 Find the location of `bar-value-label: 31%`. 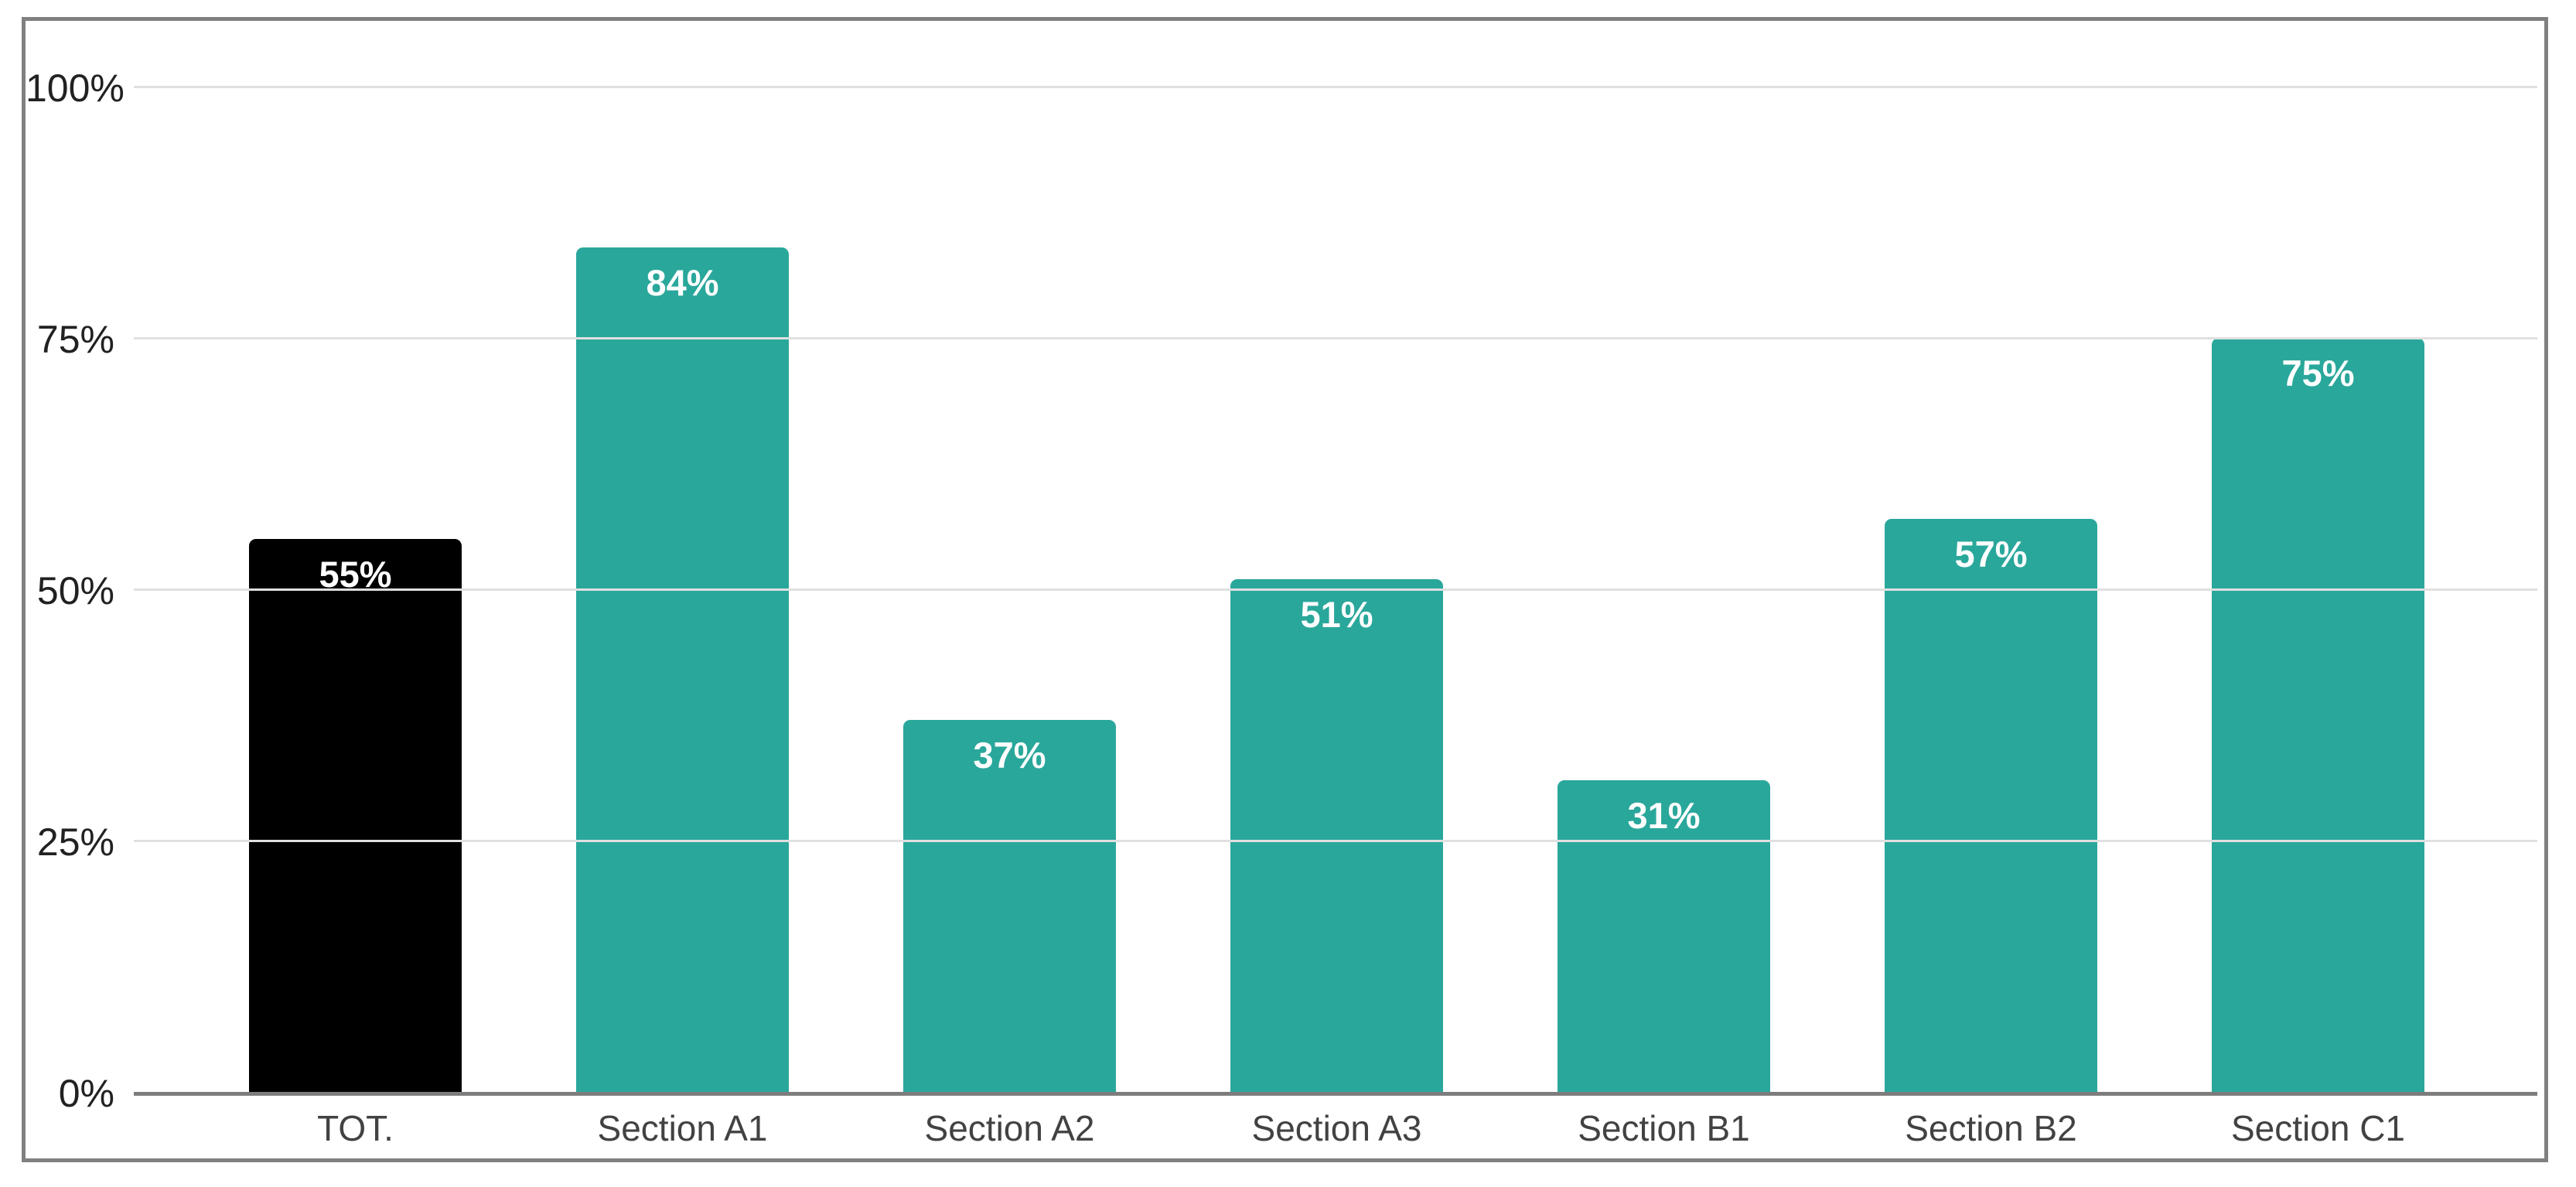

bar-value-label: 31% is located at coordinates (1664, 815).